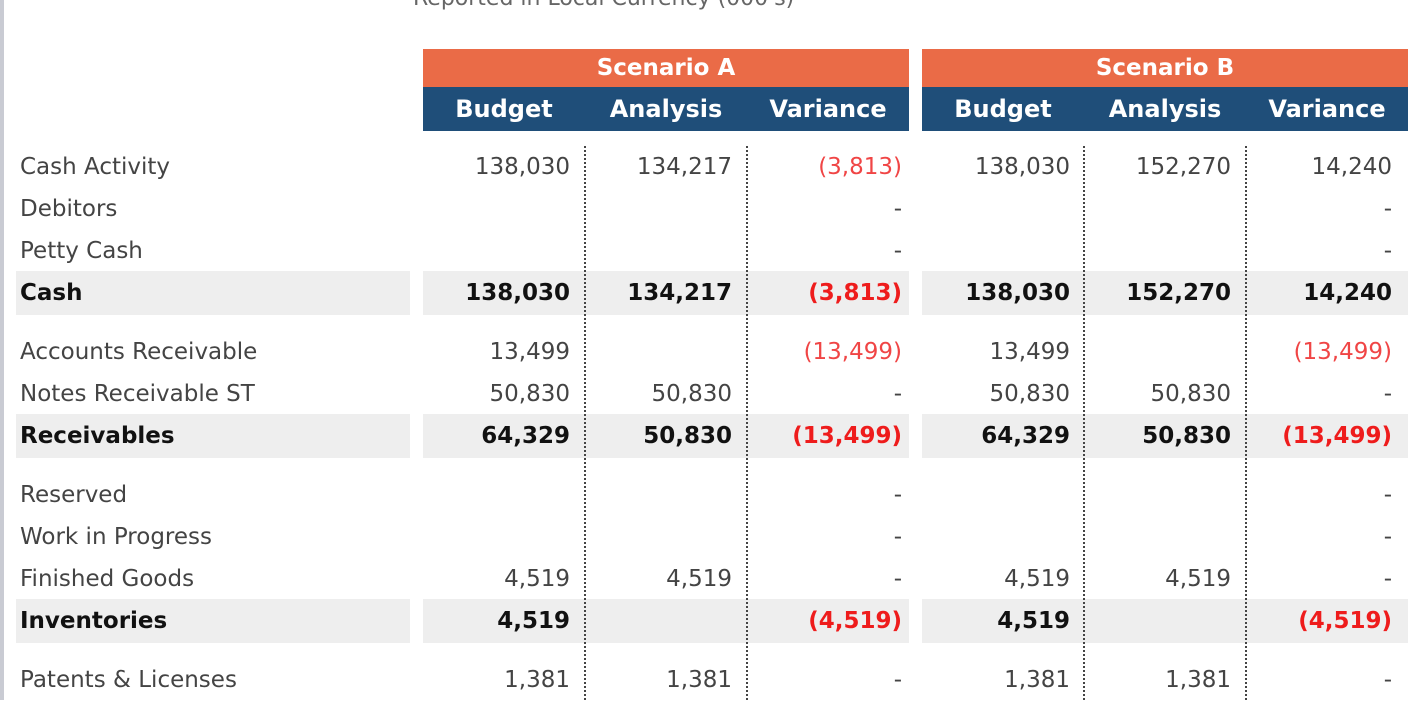 Image resolution: width=1420 pixels, height=701 pixels. I want to click on row-label: Patents & Licenses, so click(128, 680).